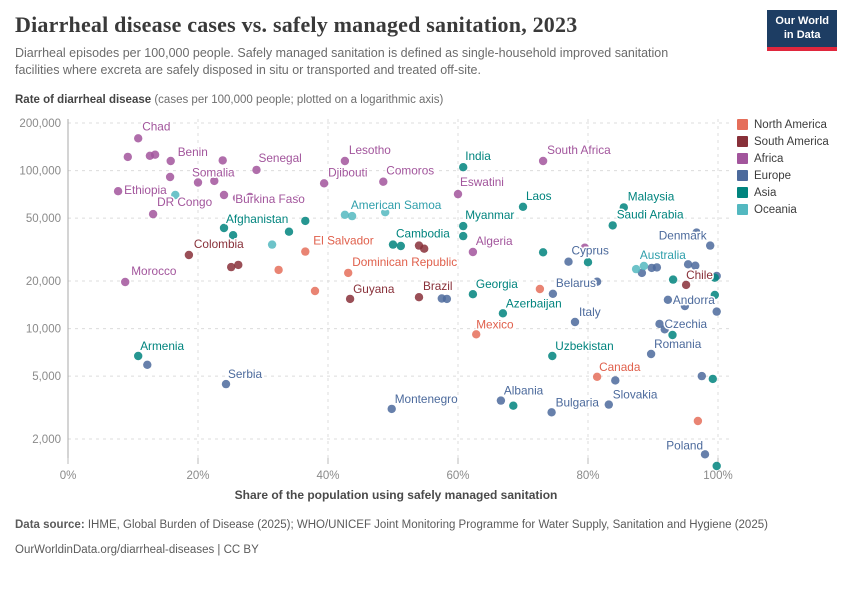 Image resolution: width=850 pixels, height=600 pixels. Describe the element at coordinates (783, 176) in the screenshot. I see `legend-item-europe: Europe` at that location.